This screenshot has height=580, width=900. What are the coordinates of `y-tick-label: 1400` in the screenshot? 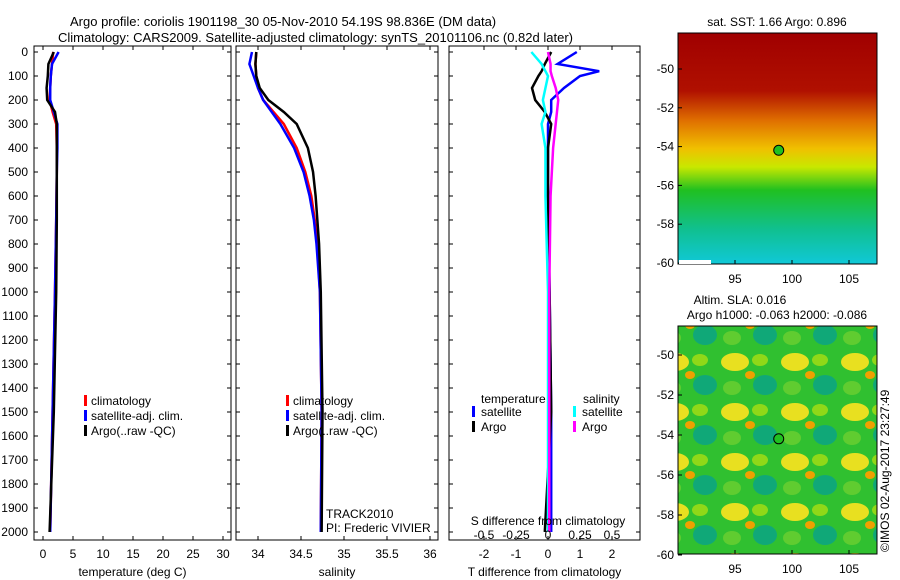 It's located at (14, 388).